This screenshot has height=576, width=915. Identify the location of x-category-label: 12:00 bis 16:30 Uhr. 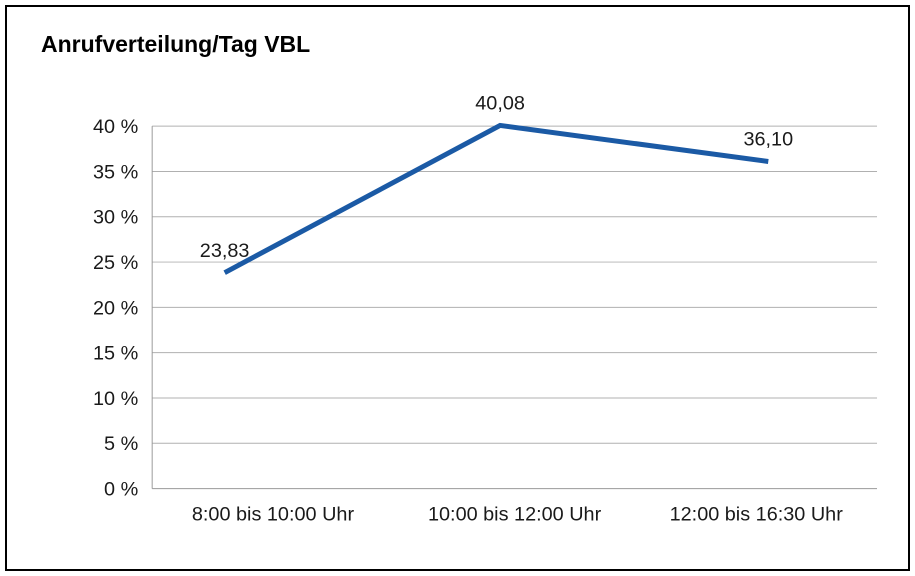
(757, 514).